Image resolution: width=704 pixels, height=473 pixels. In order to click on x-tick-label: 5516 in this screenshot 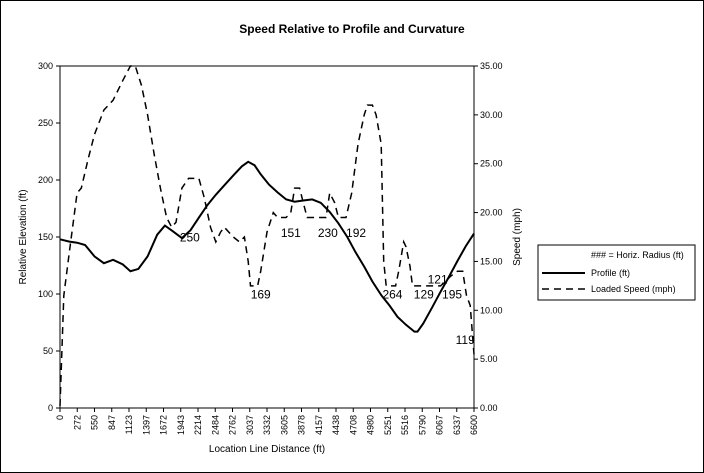, I will do `click(405, 425)`.